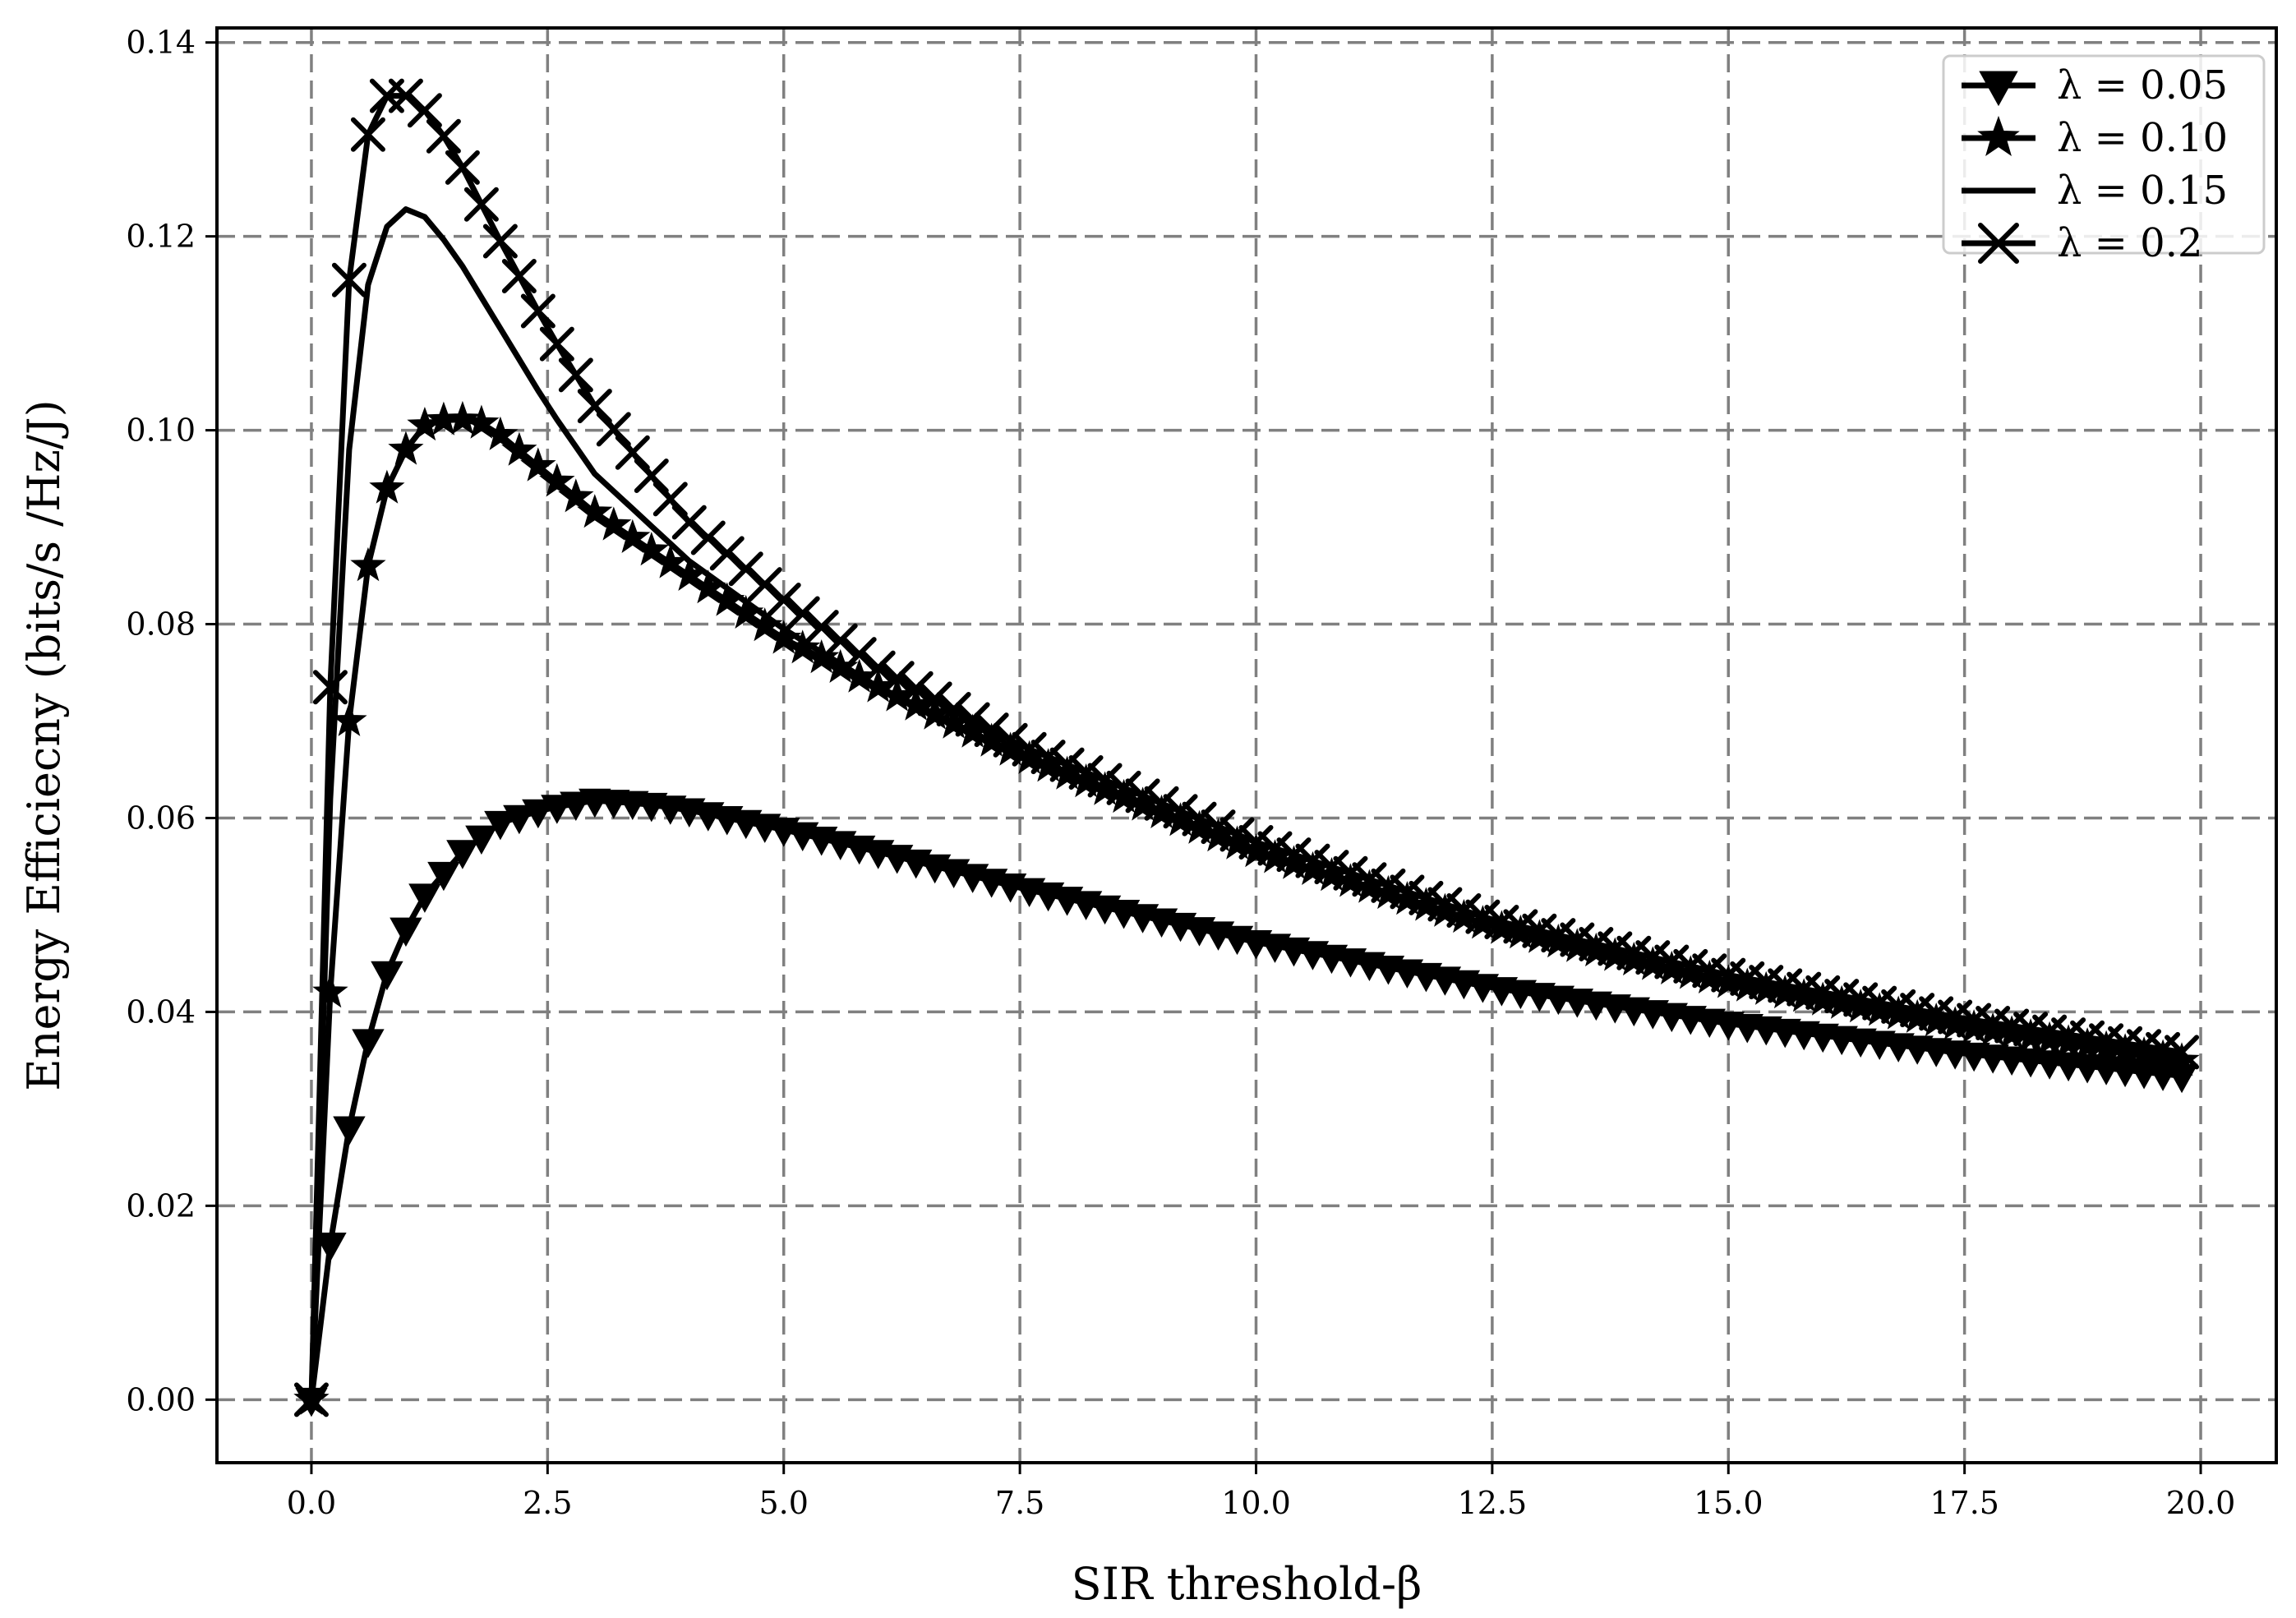 The width and height of the screenshot is (2296, 1618). I want to click on y-tick-label: 0.04, so click(161, 1012).